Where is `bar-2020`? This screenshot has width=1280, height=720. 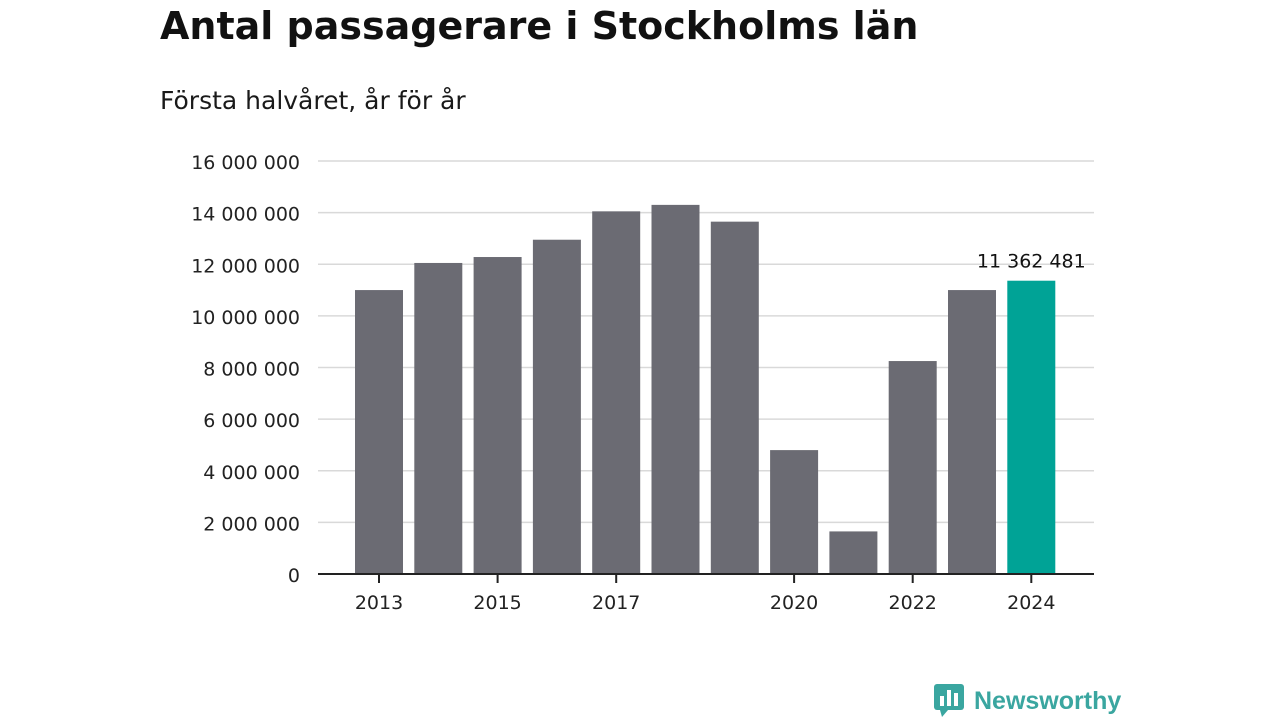 bar-2020 is located at coordinates (794, 512).